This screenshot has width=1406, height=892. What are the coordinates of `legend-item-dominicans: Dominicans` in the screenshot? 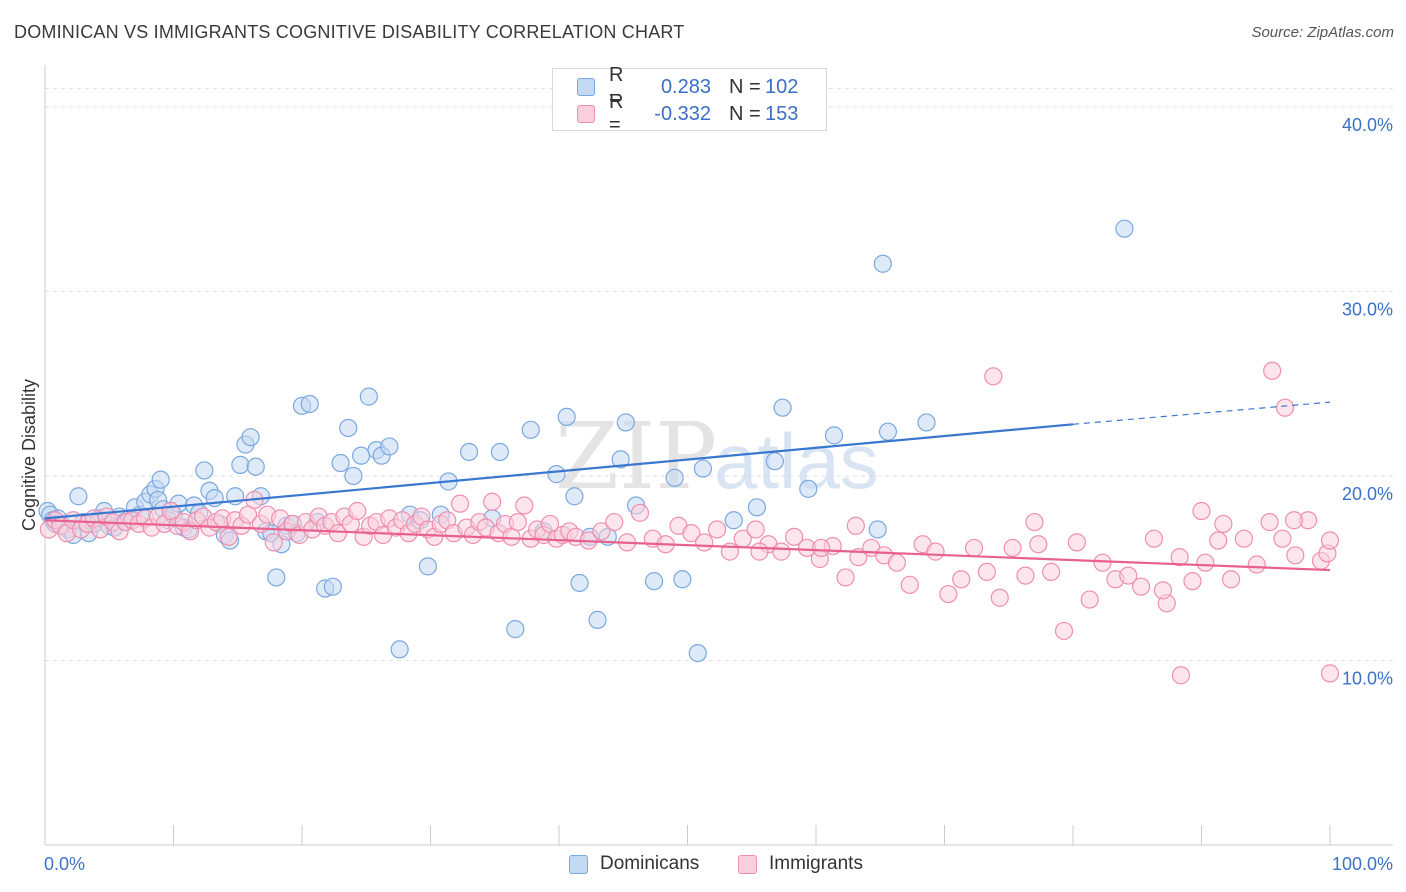 It's located at (634, 864).